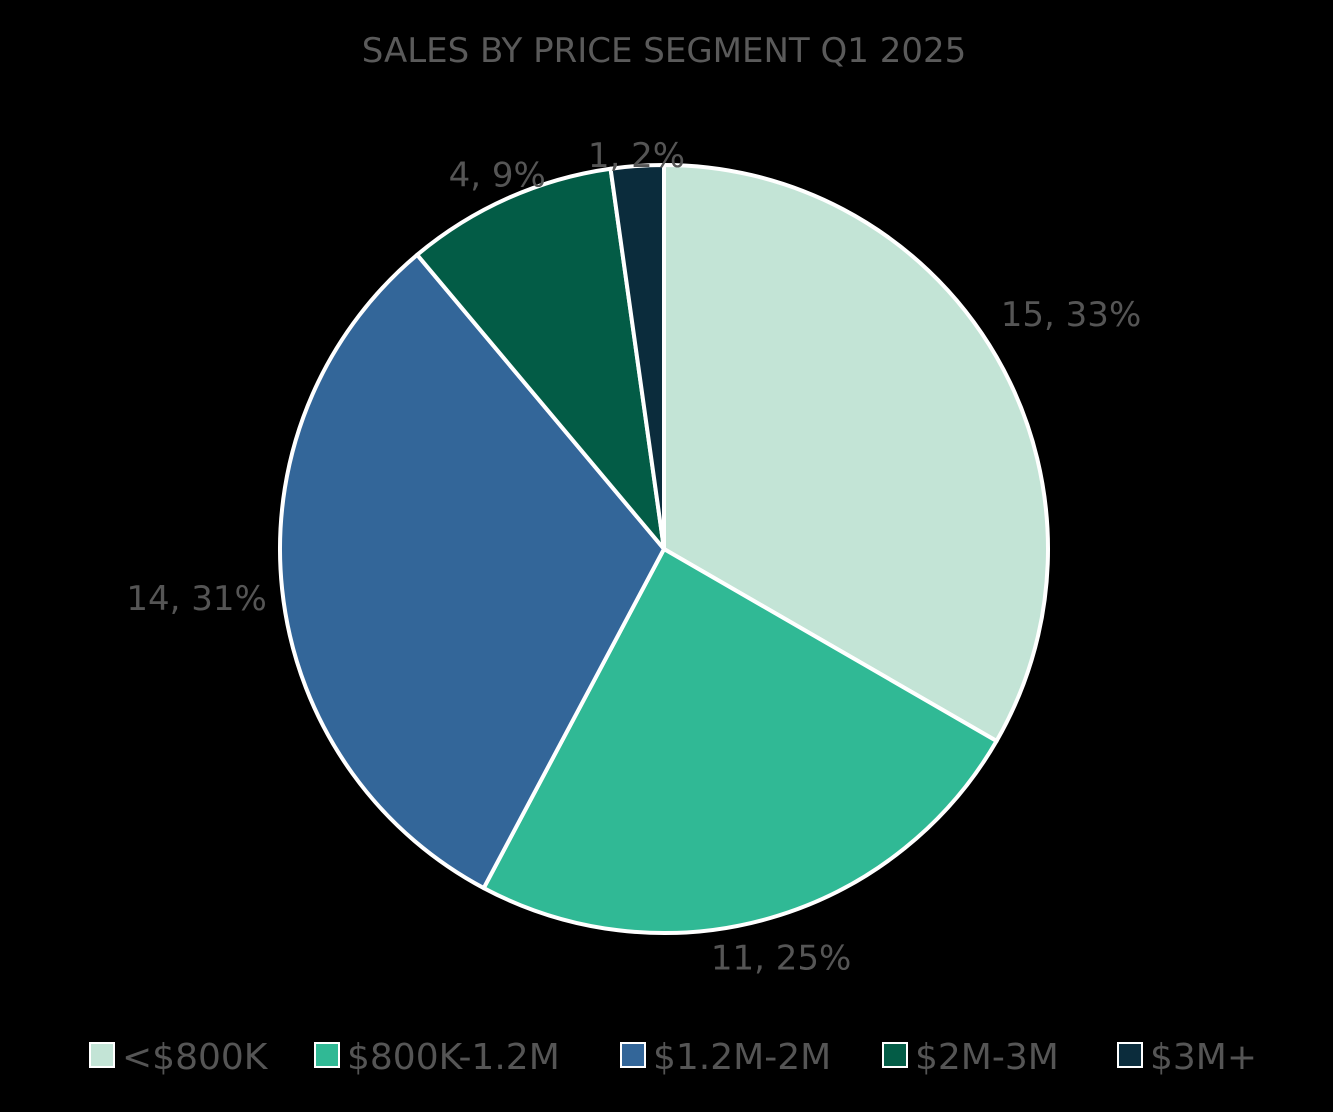  What do you see at coordinates (102, 1055) in the screenshot?
I see `legend-swatch-under-800k` at bounding box center [102, 1055].